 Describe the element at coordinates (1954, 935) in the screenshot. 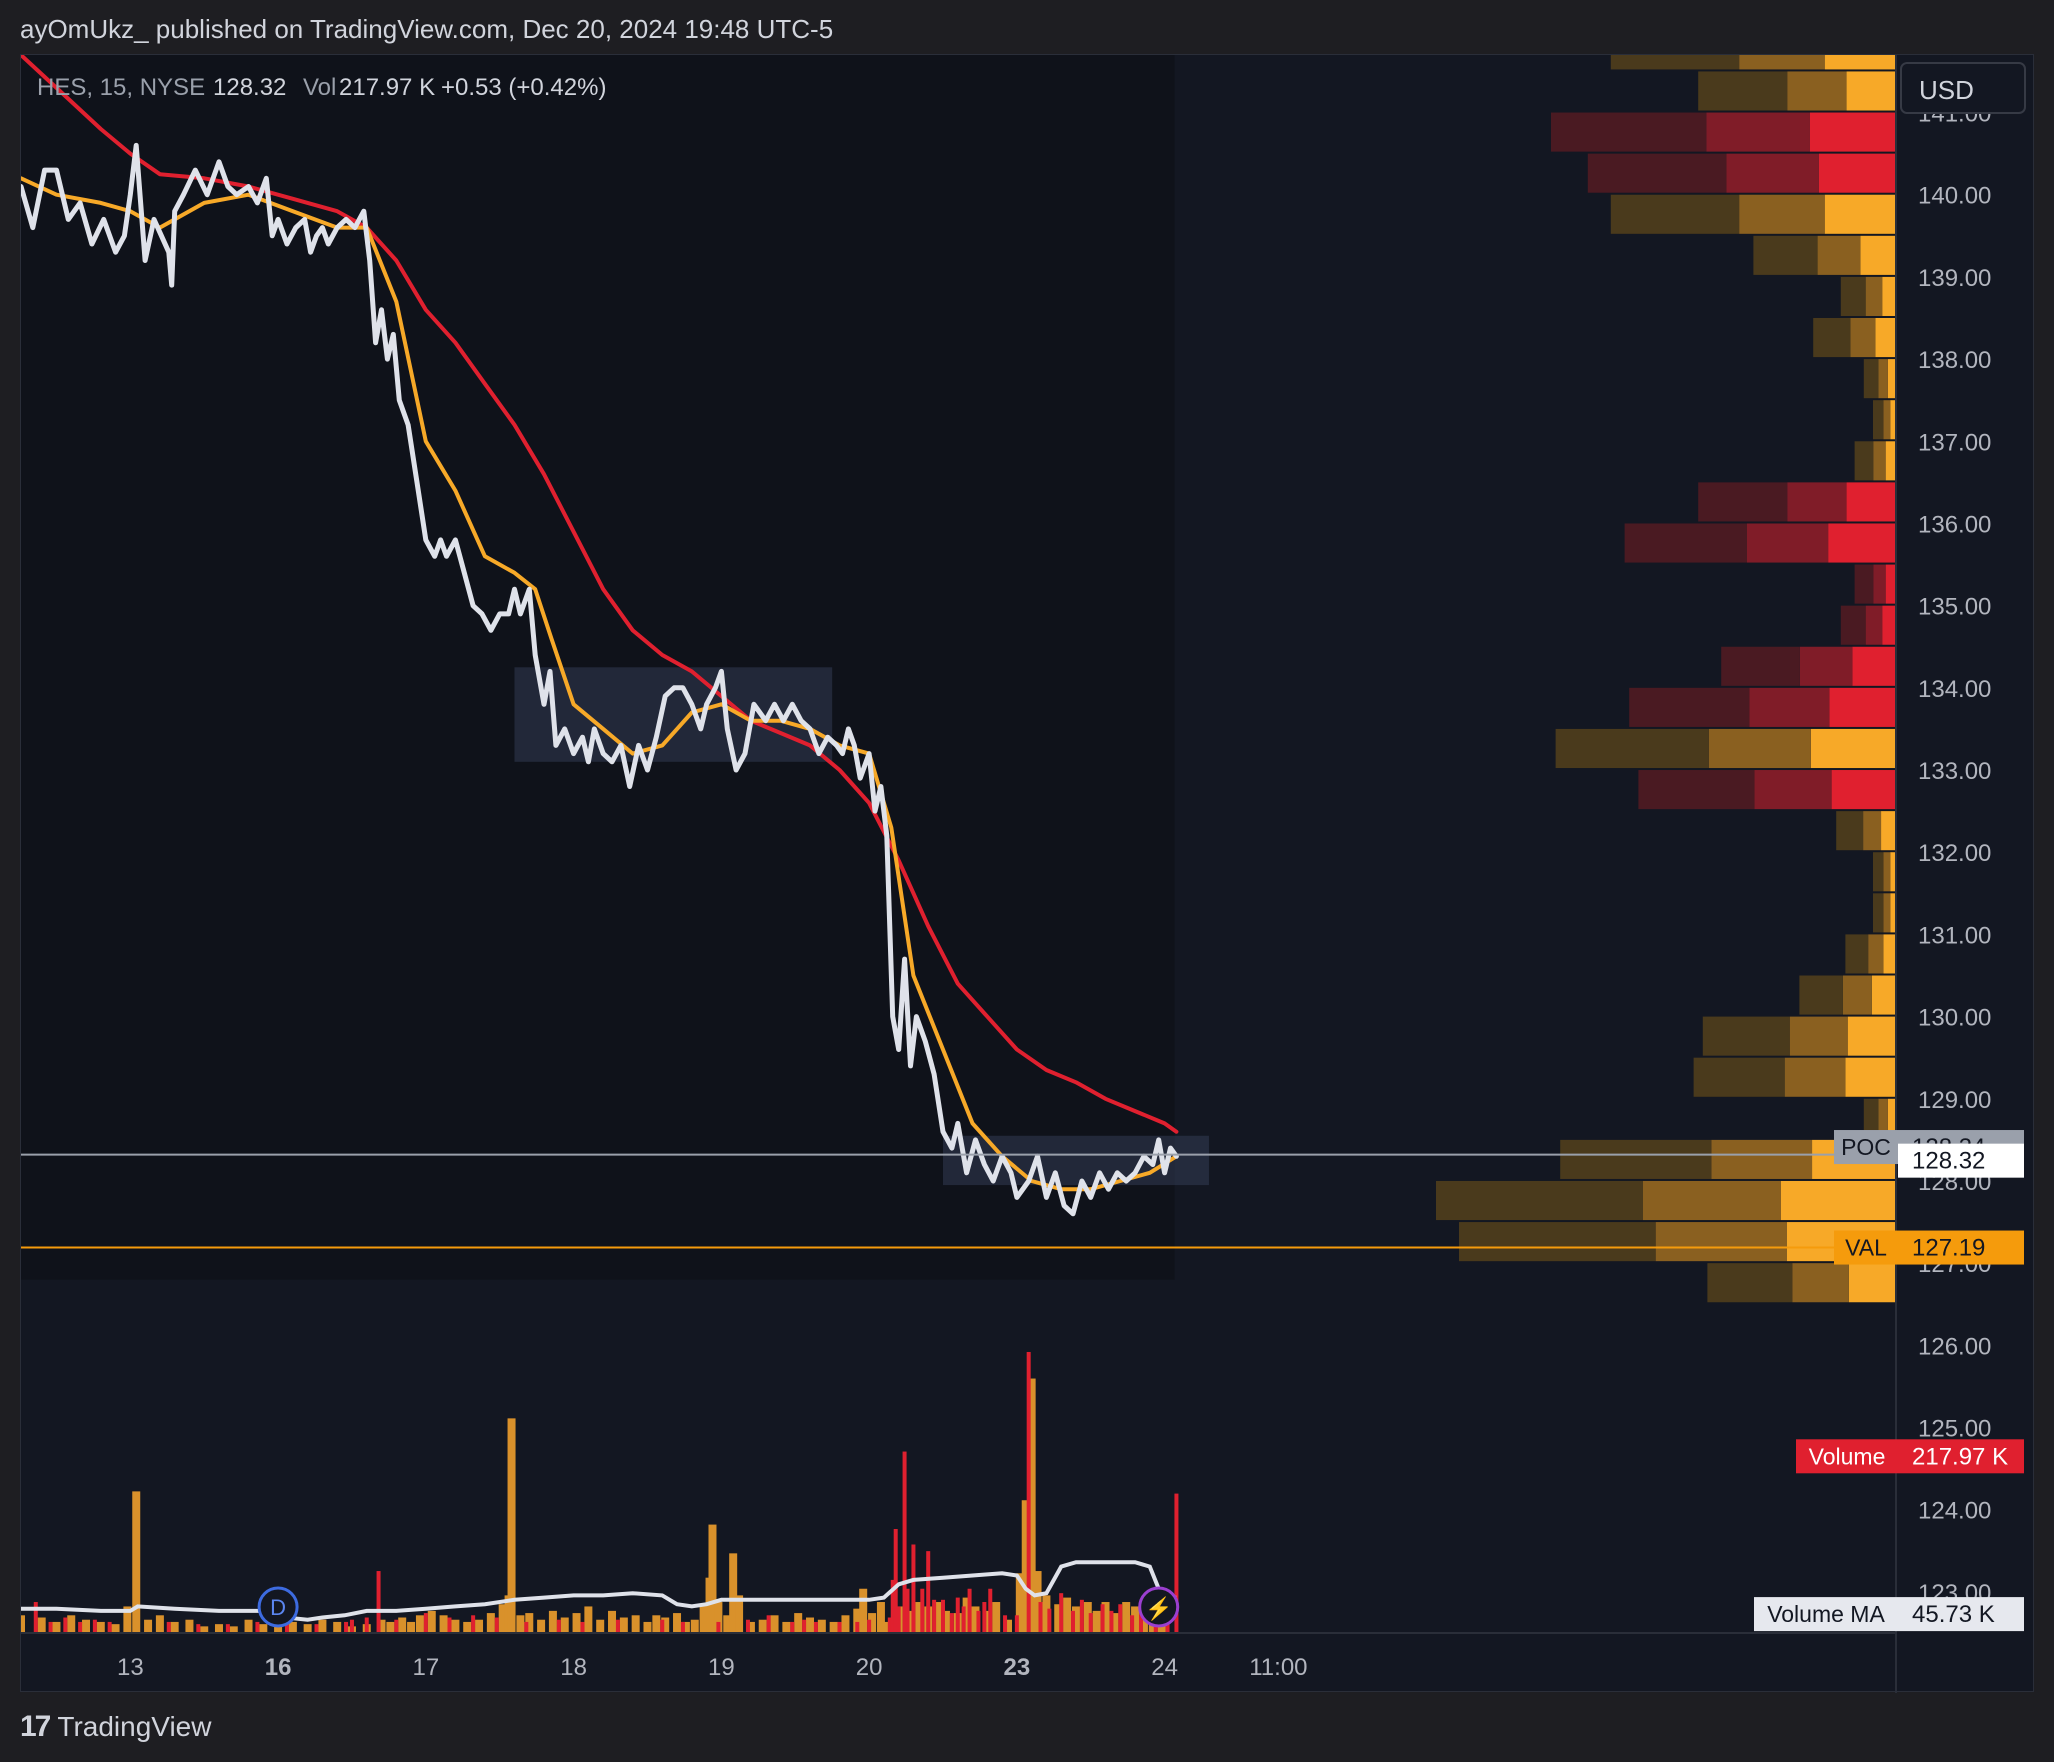

I see `price-tick-label: 131.00` at that location.